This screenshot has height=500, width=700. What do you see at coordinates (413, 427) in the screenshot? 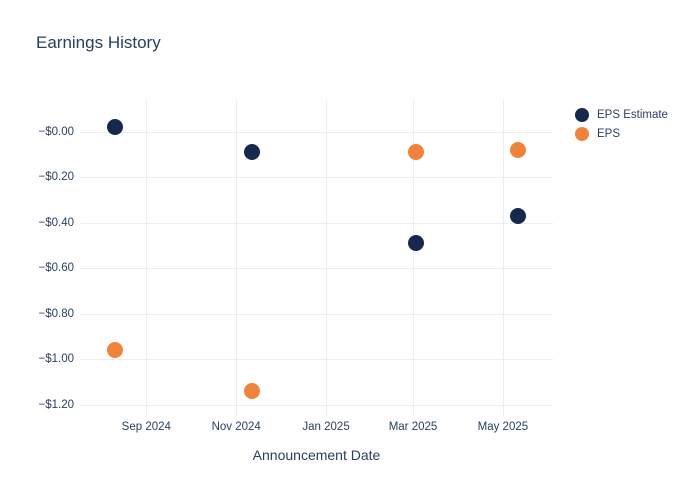
I see `x-tick-label: Mar 2025` at bounding box center [413, 427].